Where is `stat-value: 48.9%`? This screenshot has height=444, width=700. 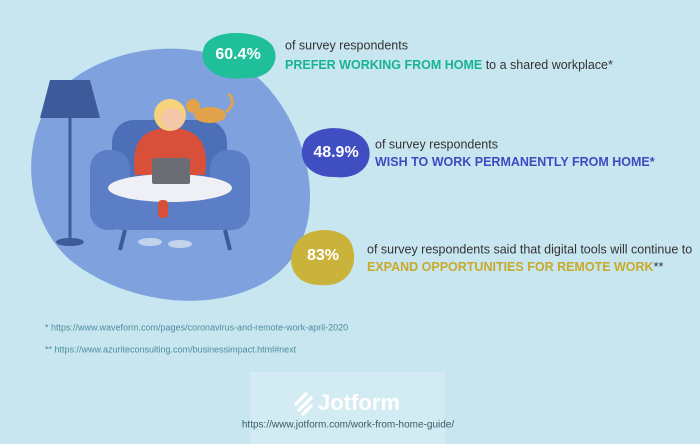 stat-value: 48.9% is located at coordinates (335, 152).